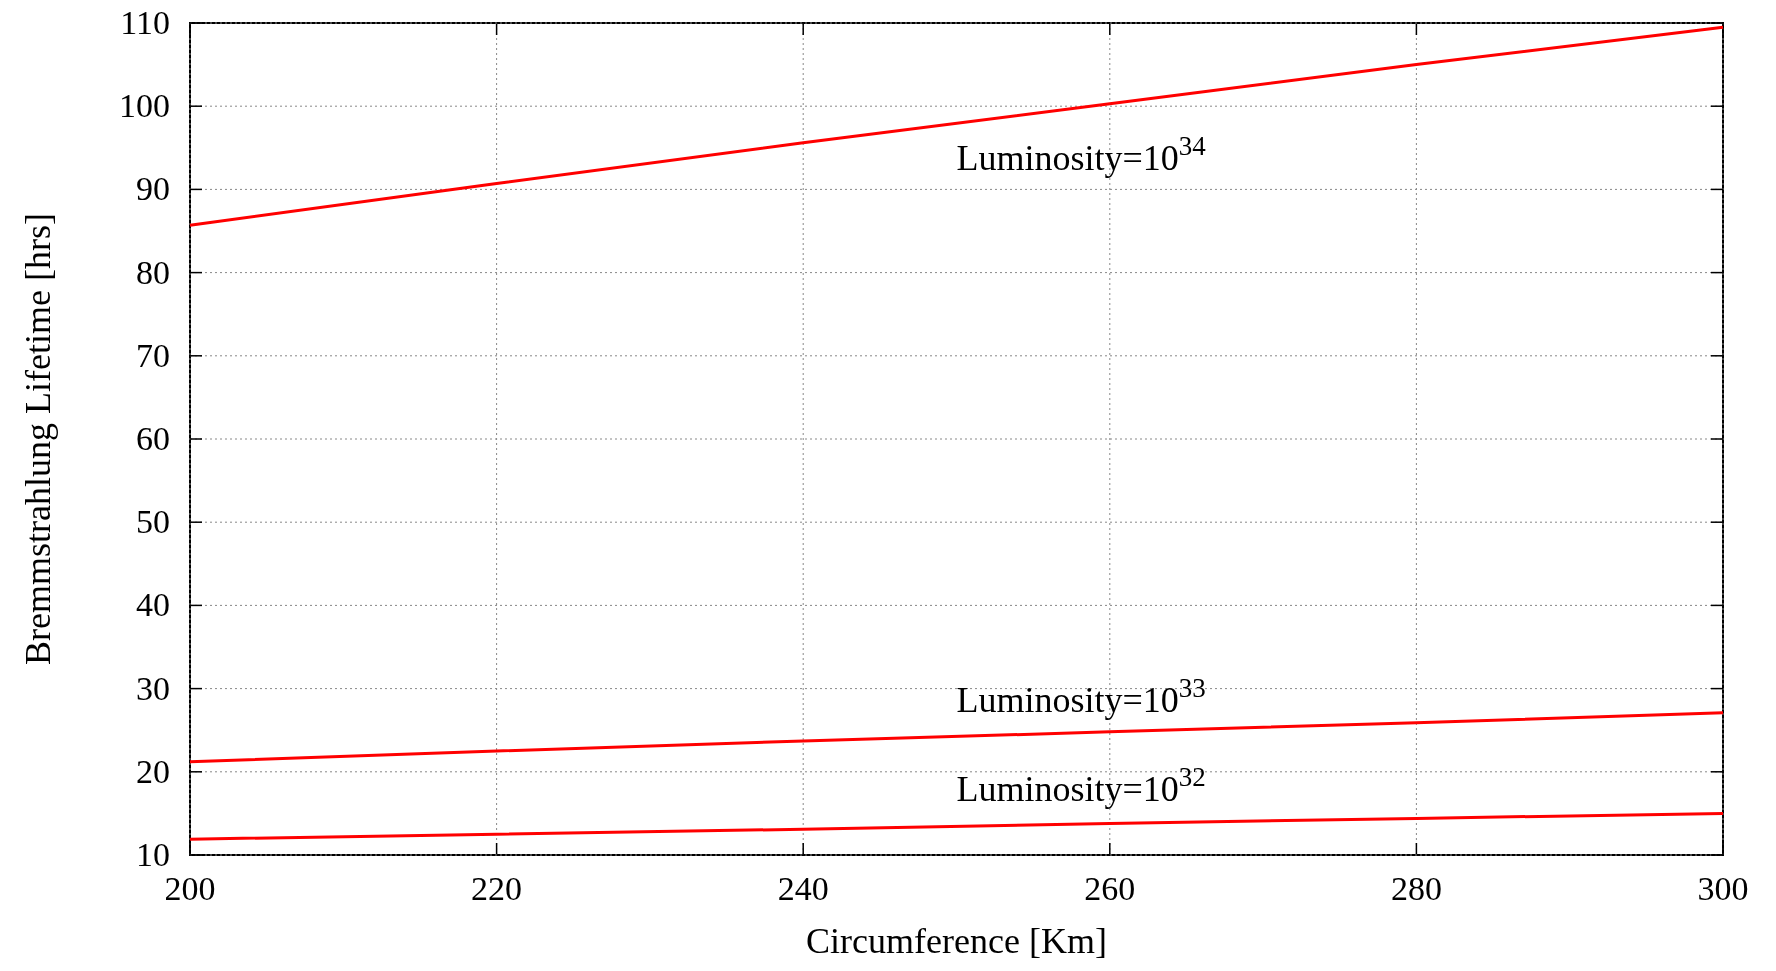 Image resolution: width=1776 pixels, height=971 pixels. I want to click on series-label: Luminosity=10$^{33}$, so click(1081, 696).